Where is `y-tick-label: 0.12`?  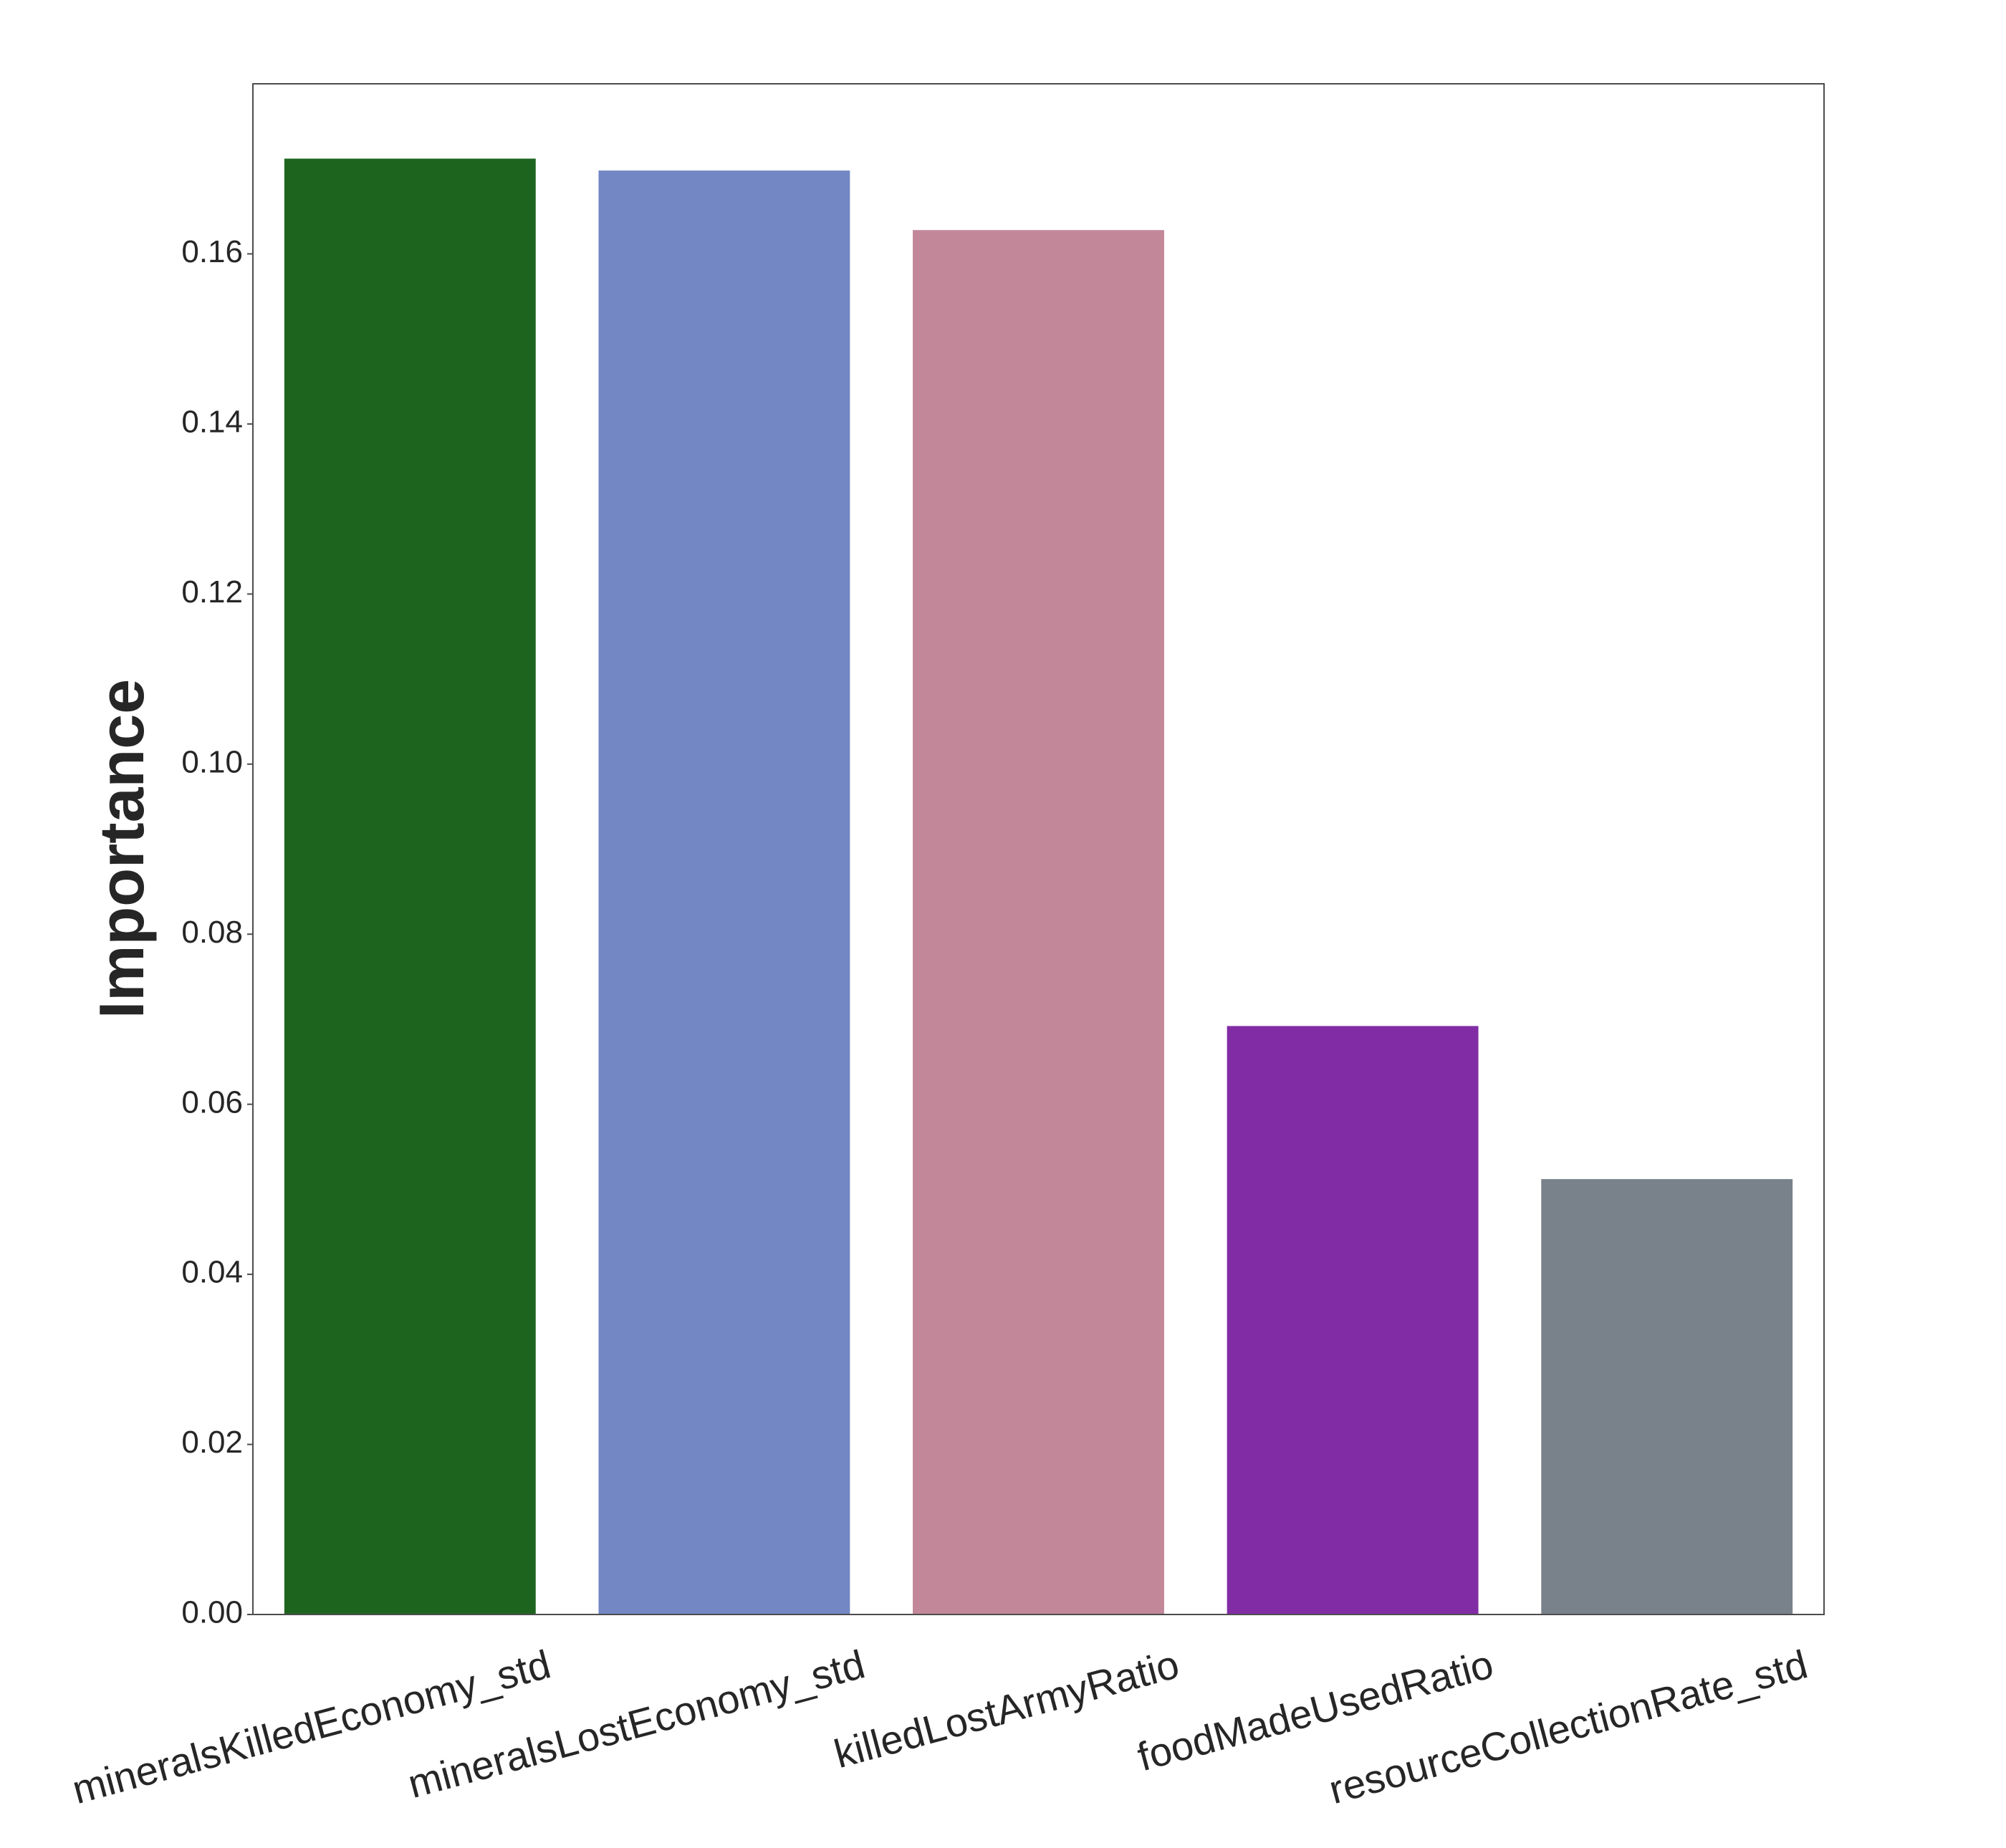 y-tick-label: 0.12 is located at coordinates (212, 592).